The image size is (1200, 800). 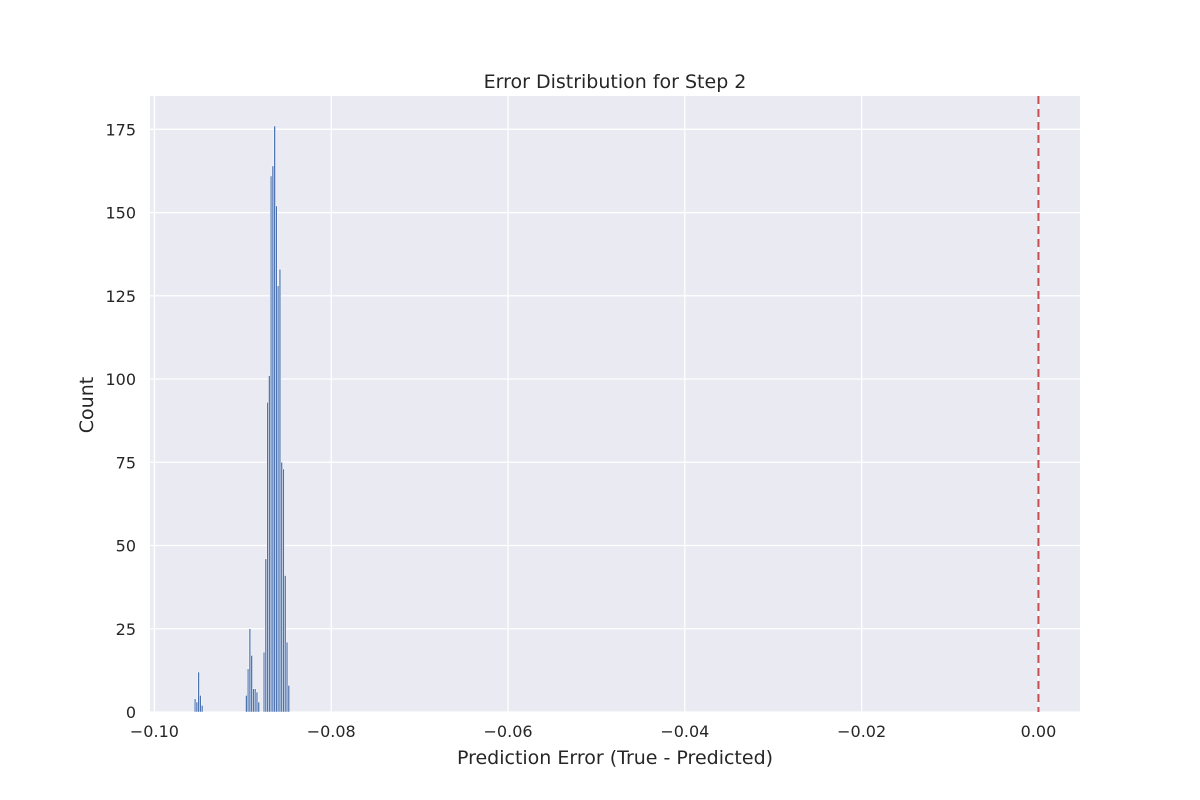 What do you see at coordinates (861, 731) in the screenshot?
I see `x-tick-label: −0.02` at bounding box center [861, 731].